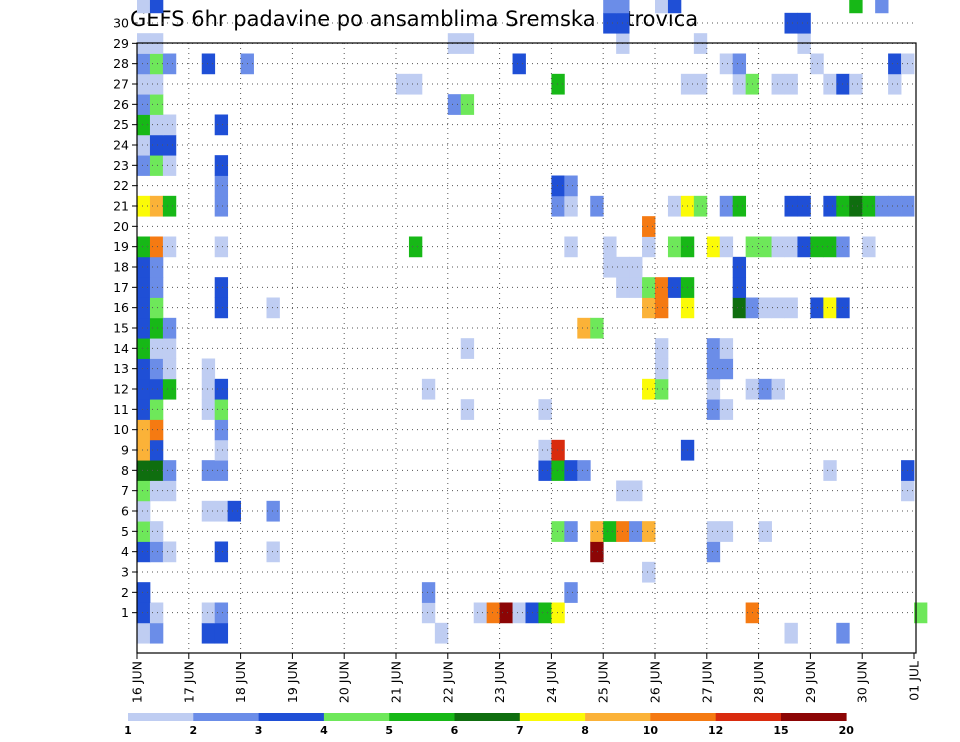  Describe the element at coordinates (914, 681) in the screenshot. I see `x-tick-label: 01 JUL` at that location.